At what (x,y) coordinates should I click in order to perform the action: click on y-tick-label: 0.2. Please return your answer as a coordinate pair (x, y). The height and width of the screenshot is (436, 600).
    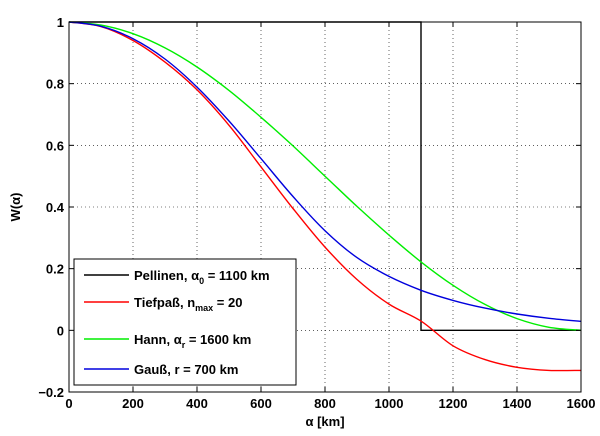
    Looking at the image, I should click on (55, 269).